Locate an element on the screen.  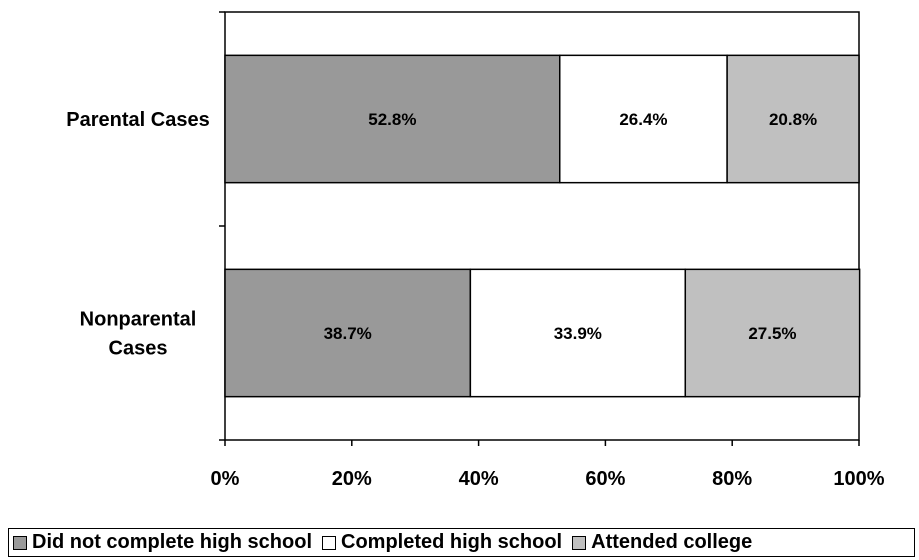
legend-swatch-did-not-complete is located at coordinates (20, 542).